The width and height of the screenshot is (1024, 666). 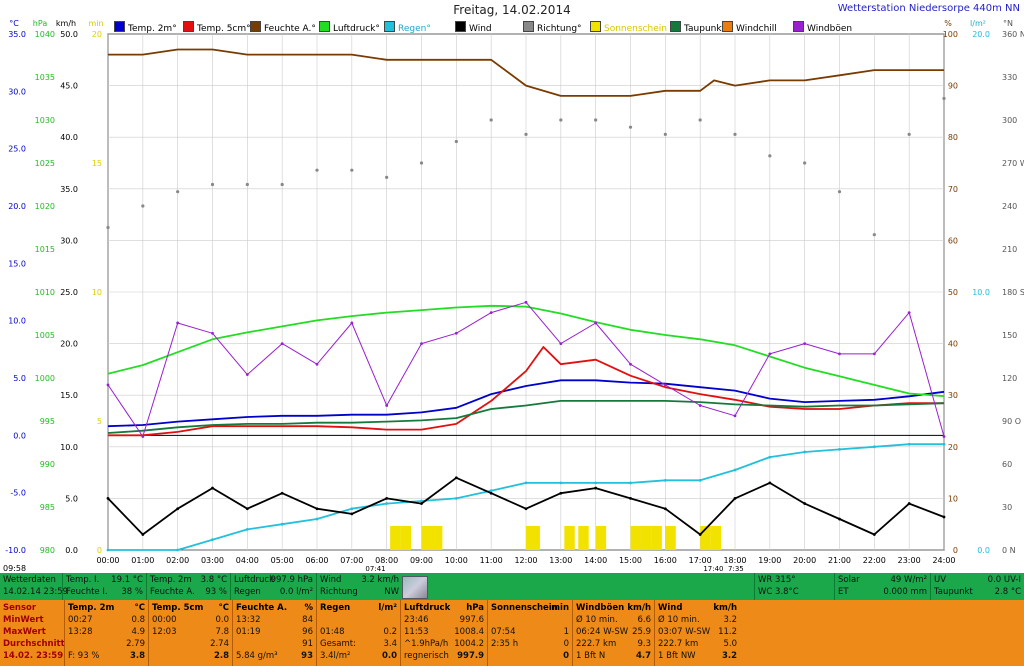 What do you see at coordinates (339, 592) in the screenshot?
I see `direction-label: Richtung` at bounding box center [339, 592].